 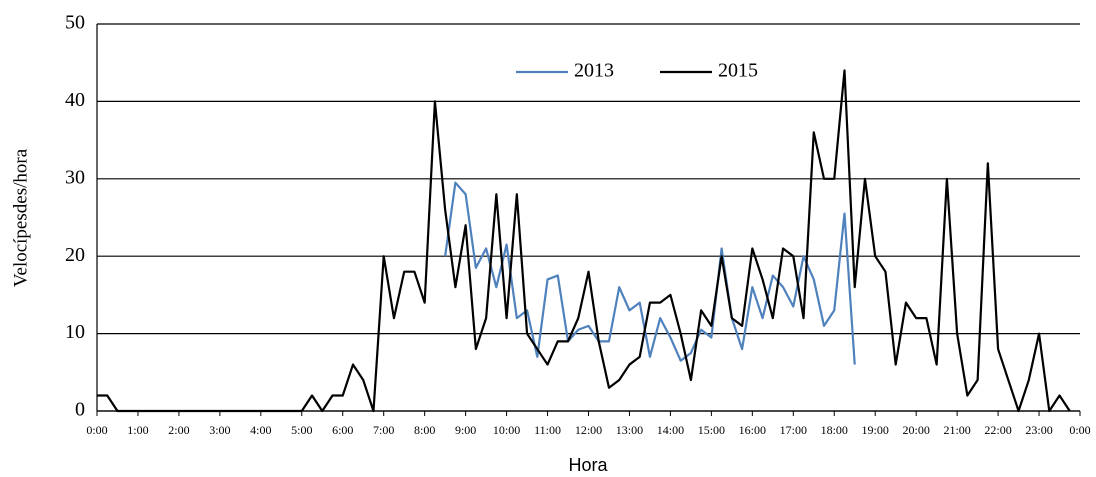 I want to click on y-tick-label: 30, so click(x=75, y=177).